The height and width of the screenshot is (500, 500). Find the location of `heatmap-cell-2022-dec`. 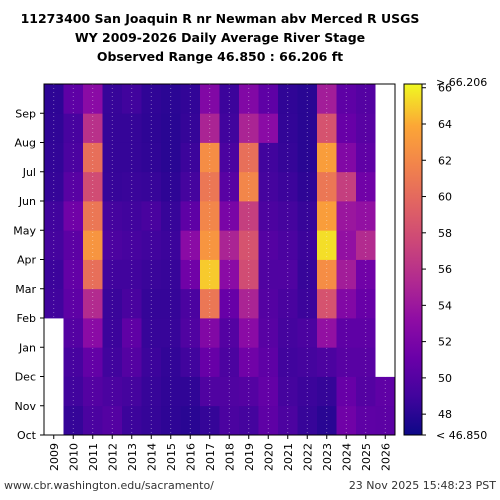

heatmap-cell-2022-dec is located at coordinates (307, 362).